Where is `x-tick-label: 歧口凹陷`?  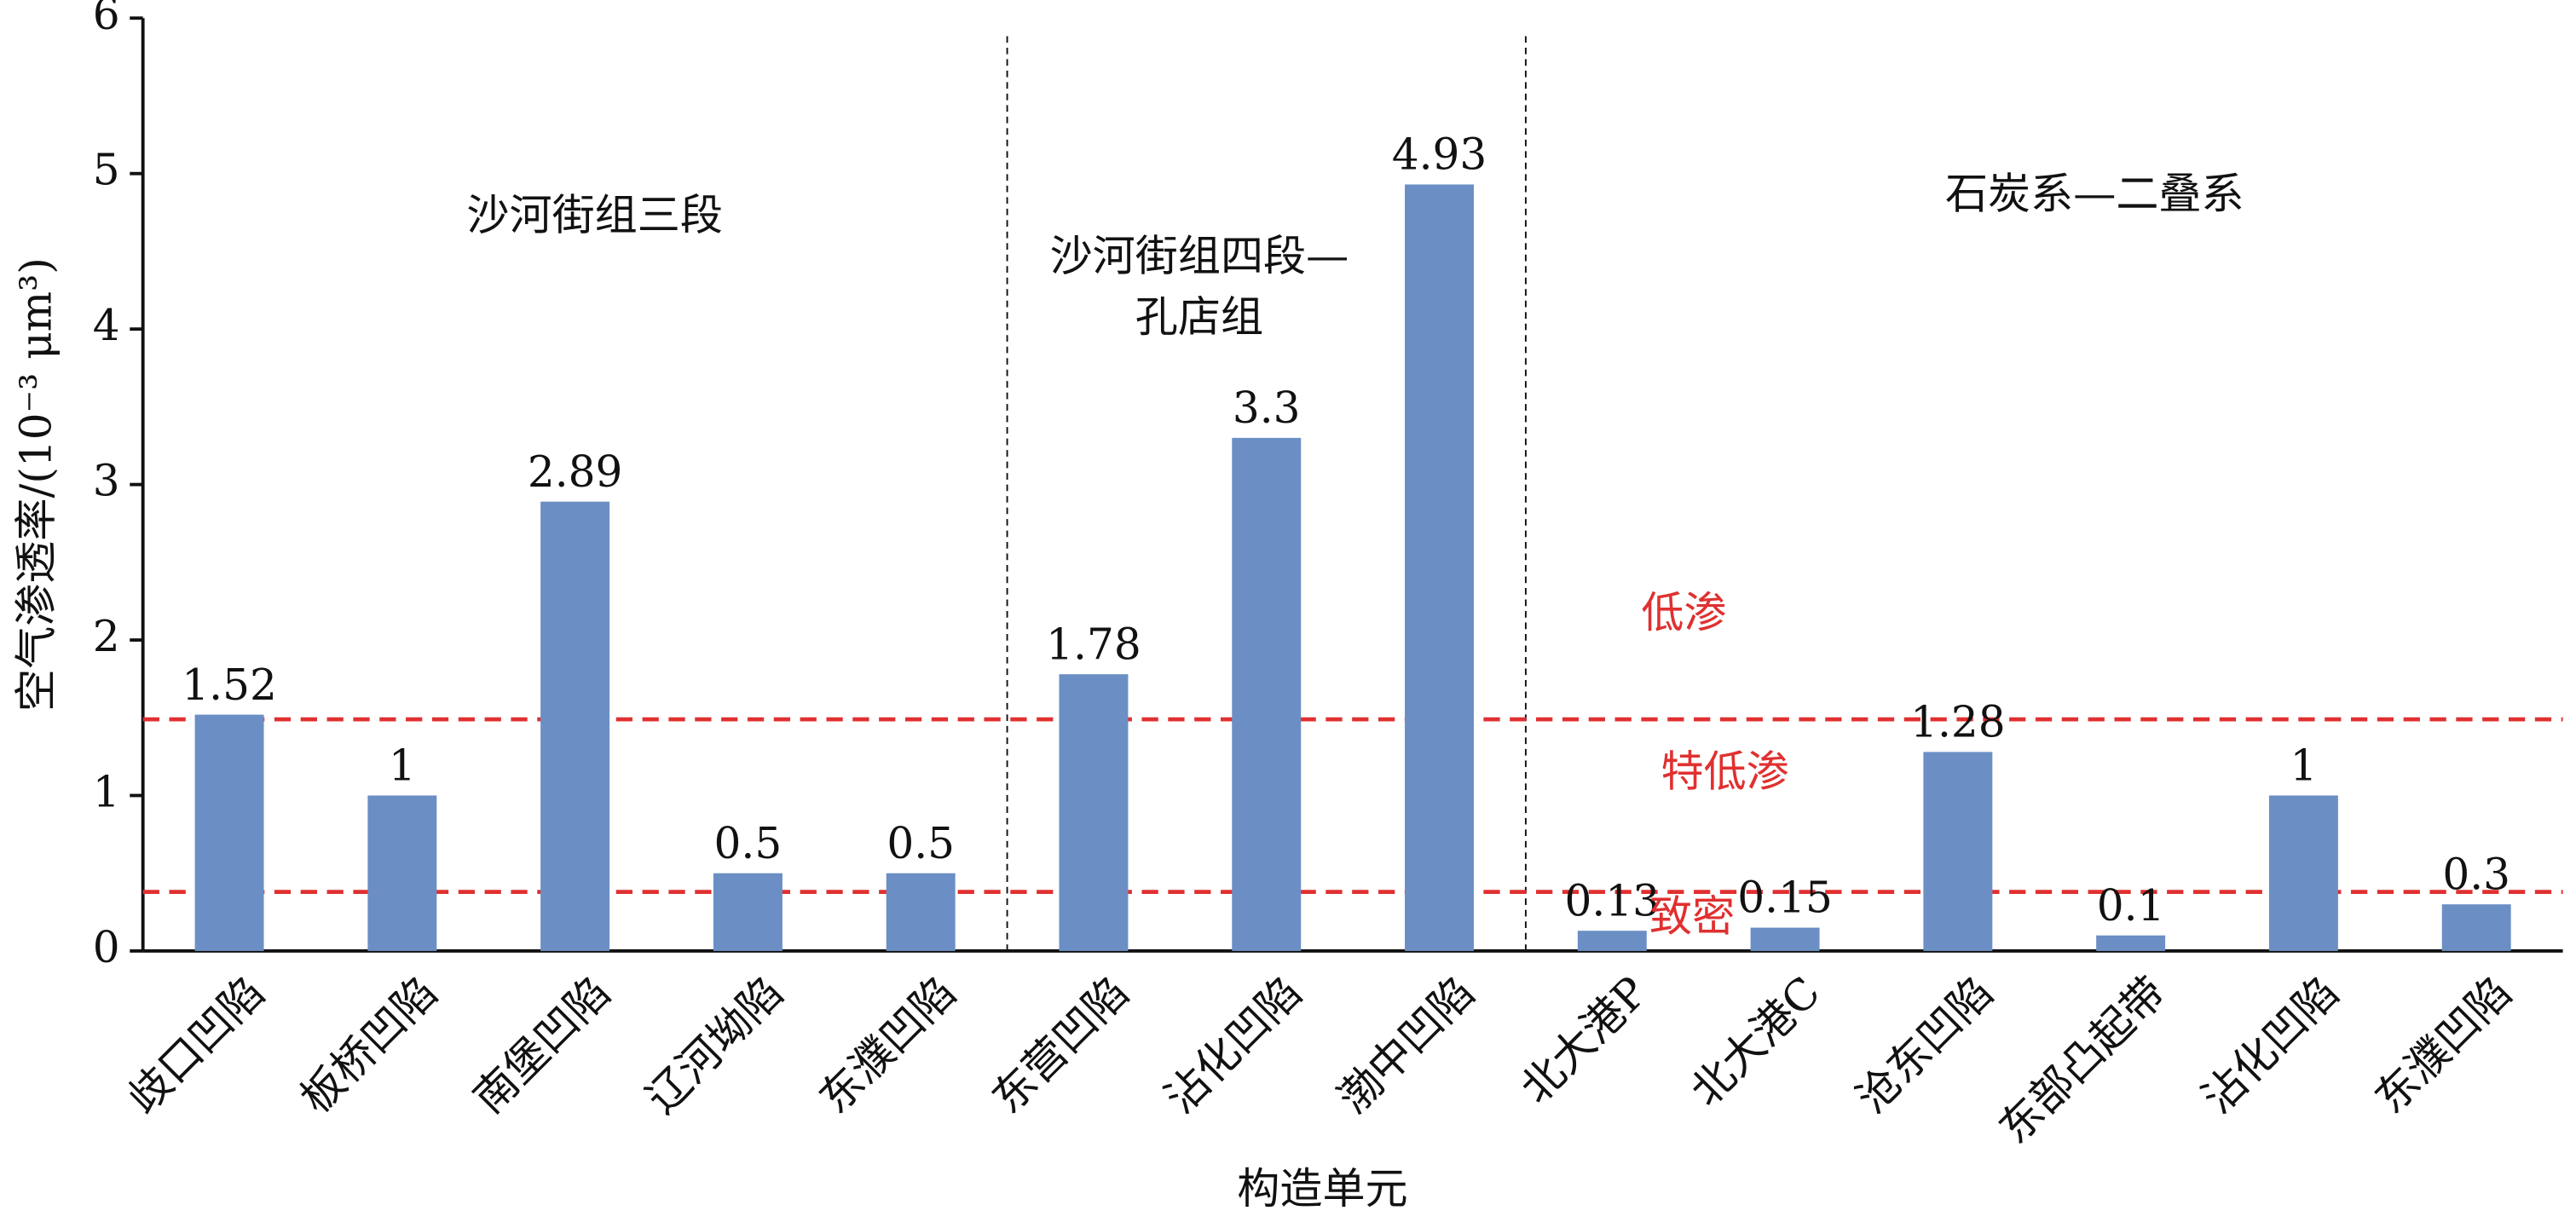
x-tick-label: 歧口凹陷 is located at coordinates (196, 1044).